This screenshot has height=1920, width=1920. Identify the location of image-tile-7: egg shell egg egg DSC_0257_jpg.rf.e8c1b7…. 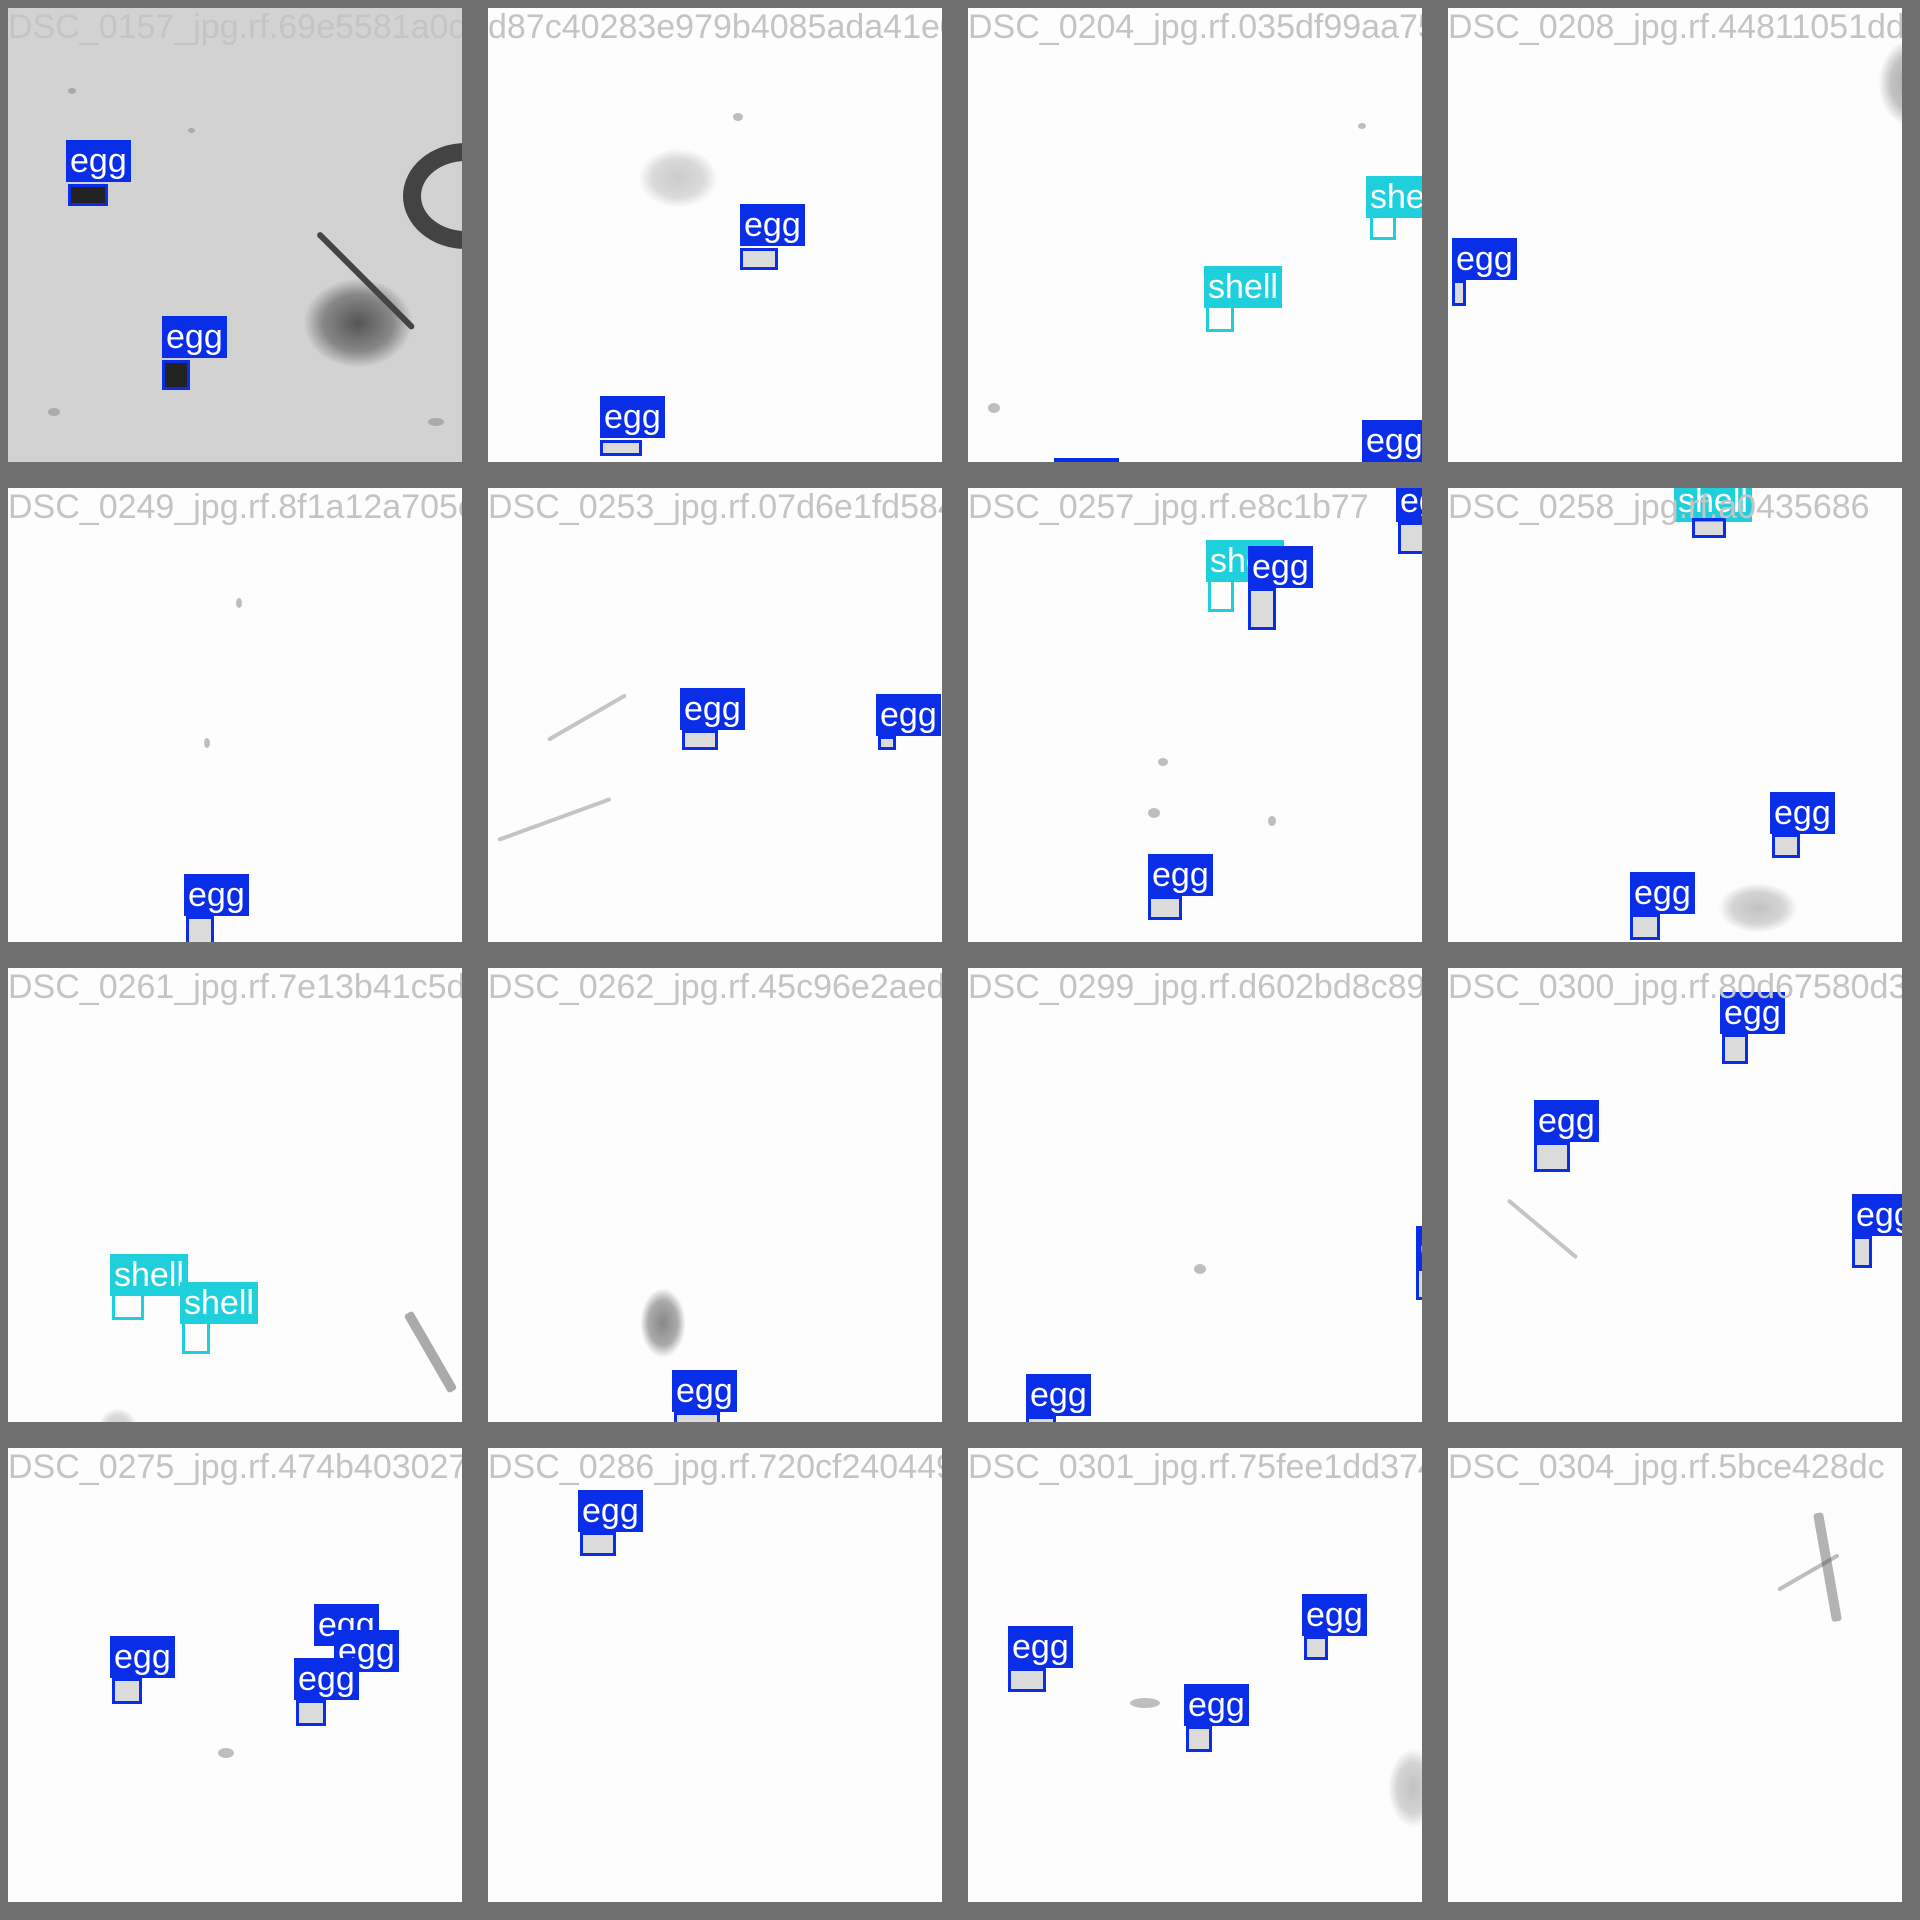
(1195, 715).